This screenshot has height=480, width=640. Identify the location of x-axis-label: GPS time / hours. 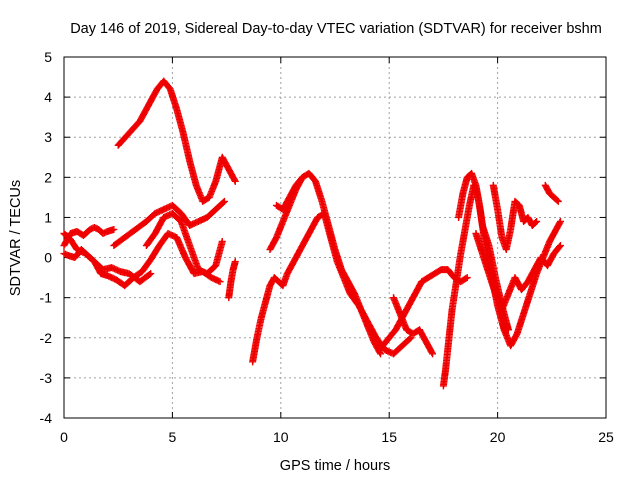
(335, 466).